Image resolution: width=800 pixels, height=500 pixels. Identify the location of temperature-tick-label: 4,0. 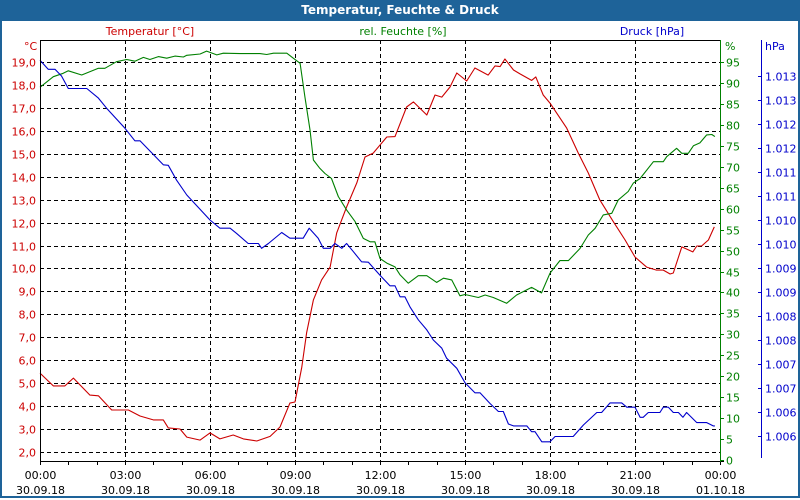
(28, 407).